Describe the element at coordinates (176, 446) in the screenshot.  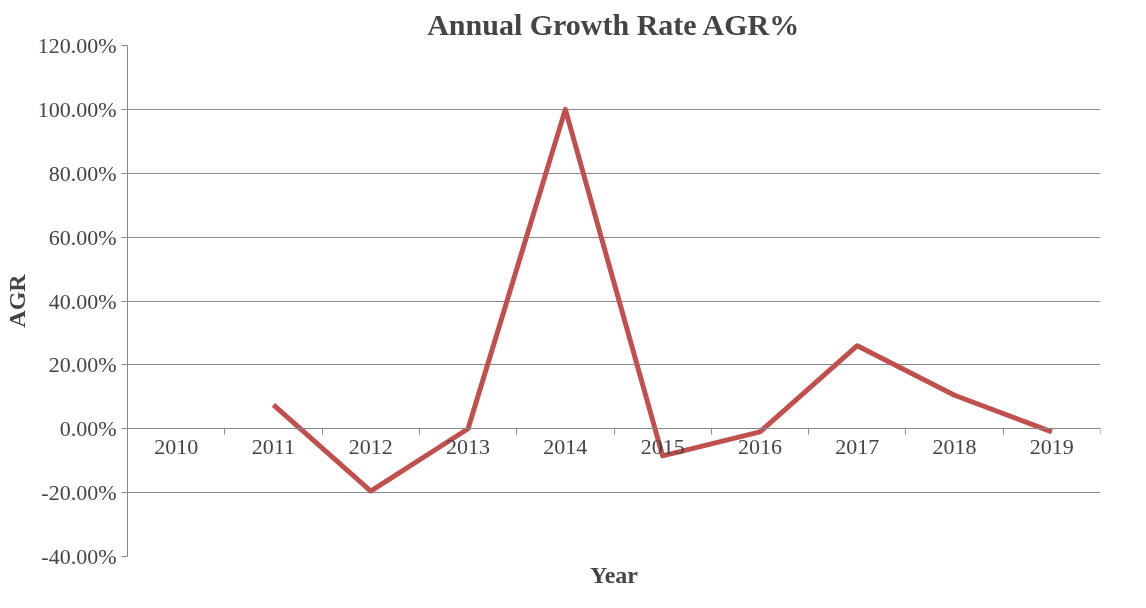
I see `x-tick-label: 2010` at that location.